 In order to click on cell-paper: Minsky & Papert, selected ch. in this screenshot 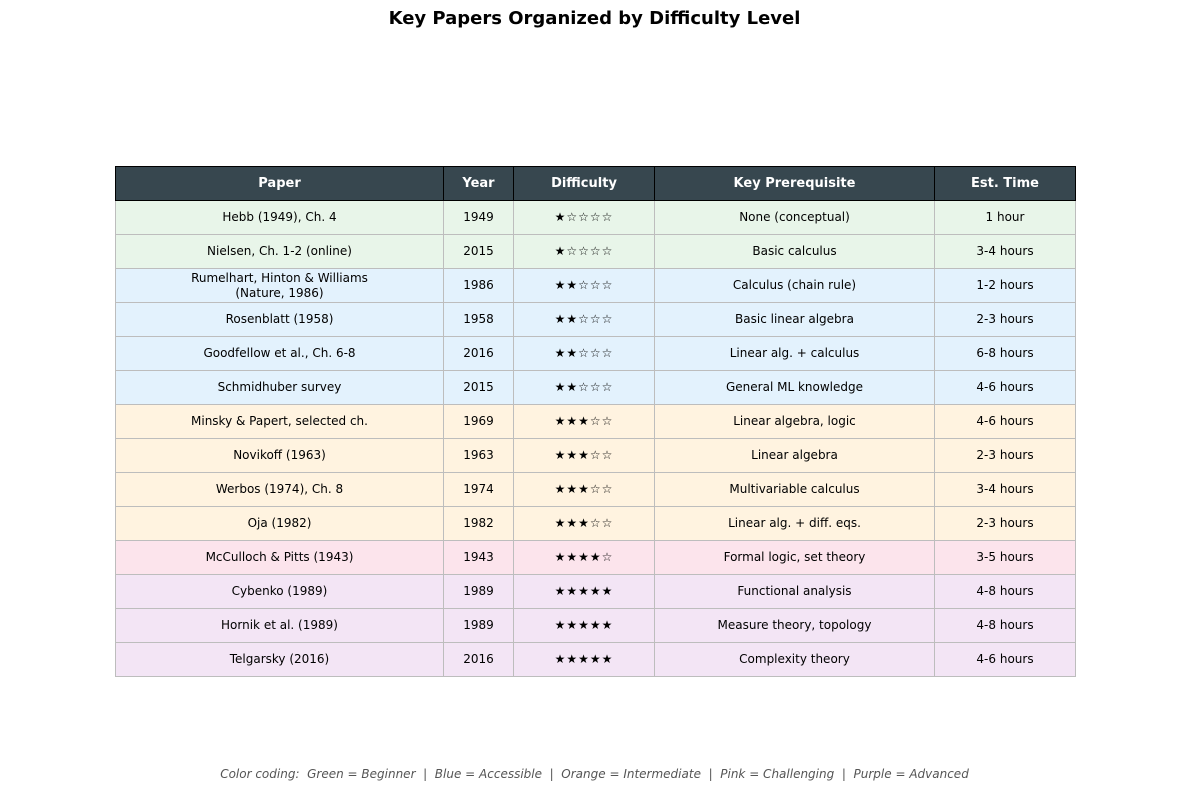, I will do `click(279, 421)`.